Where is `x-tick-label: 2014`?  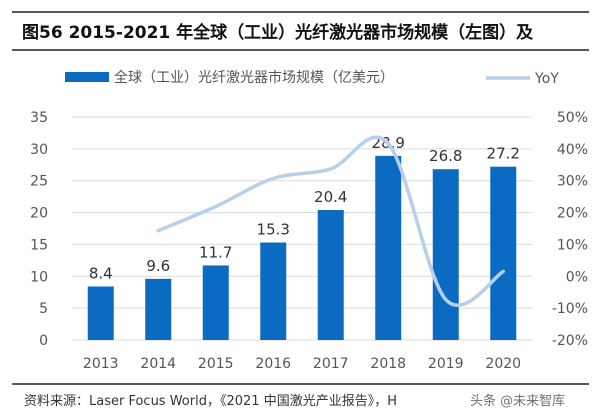
x-tick-label: 2014 is located at coordinates (158, 364).